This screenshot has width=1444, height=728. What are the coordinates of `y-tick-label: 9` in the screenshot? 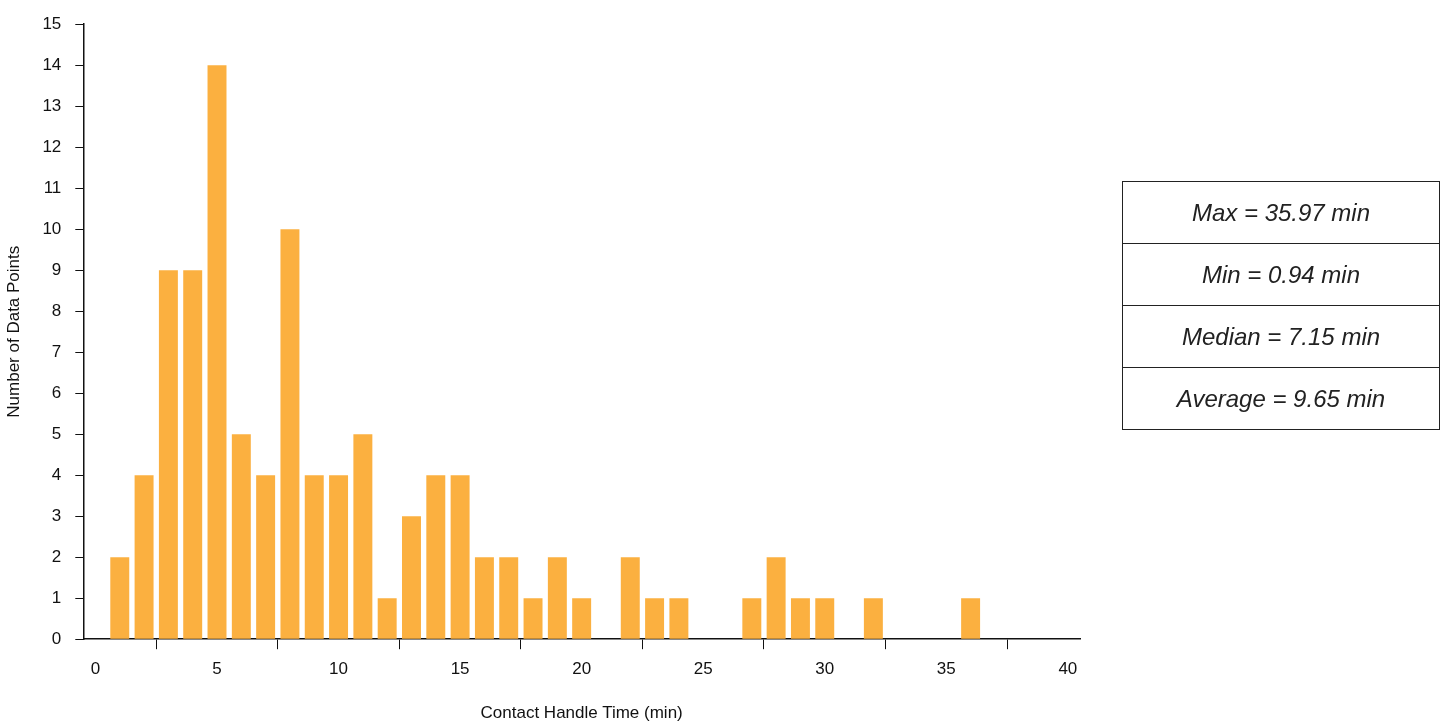 It's located at (56, 269).